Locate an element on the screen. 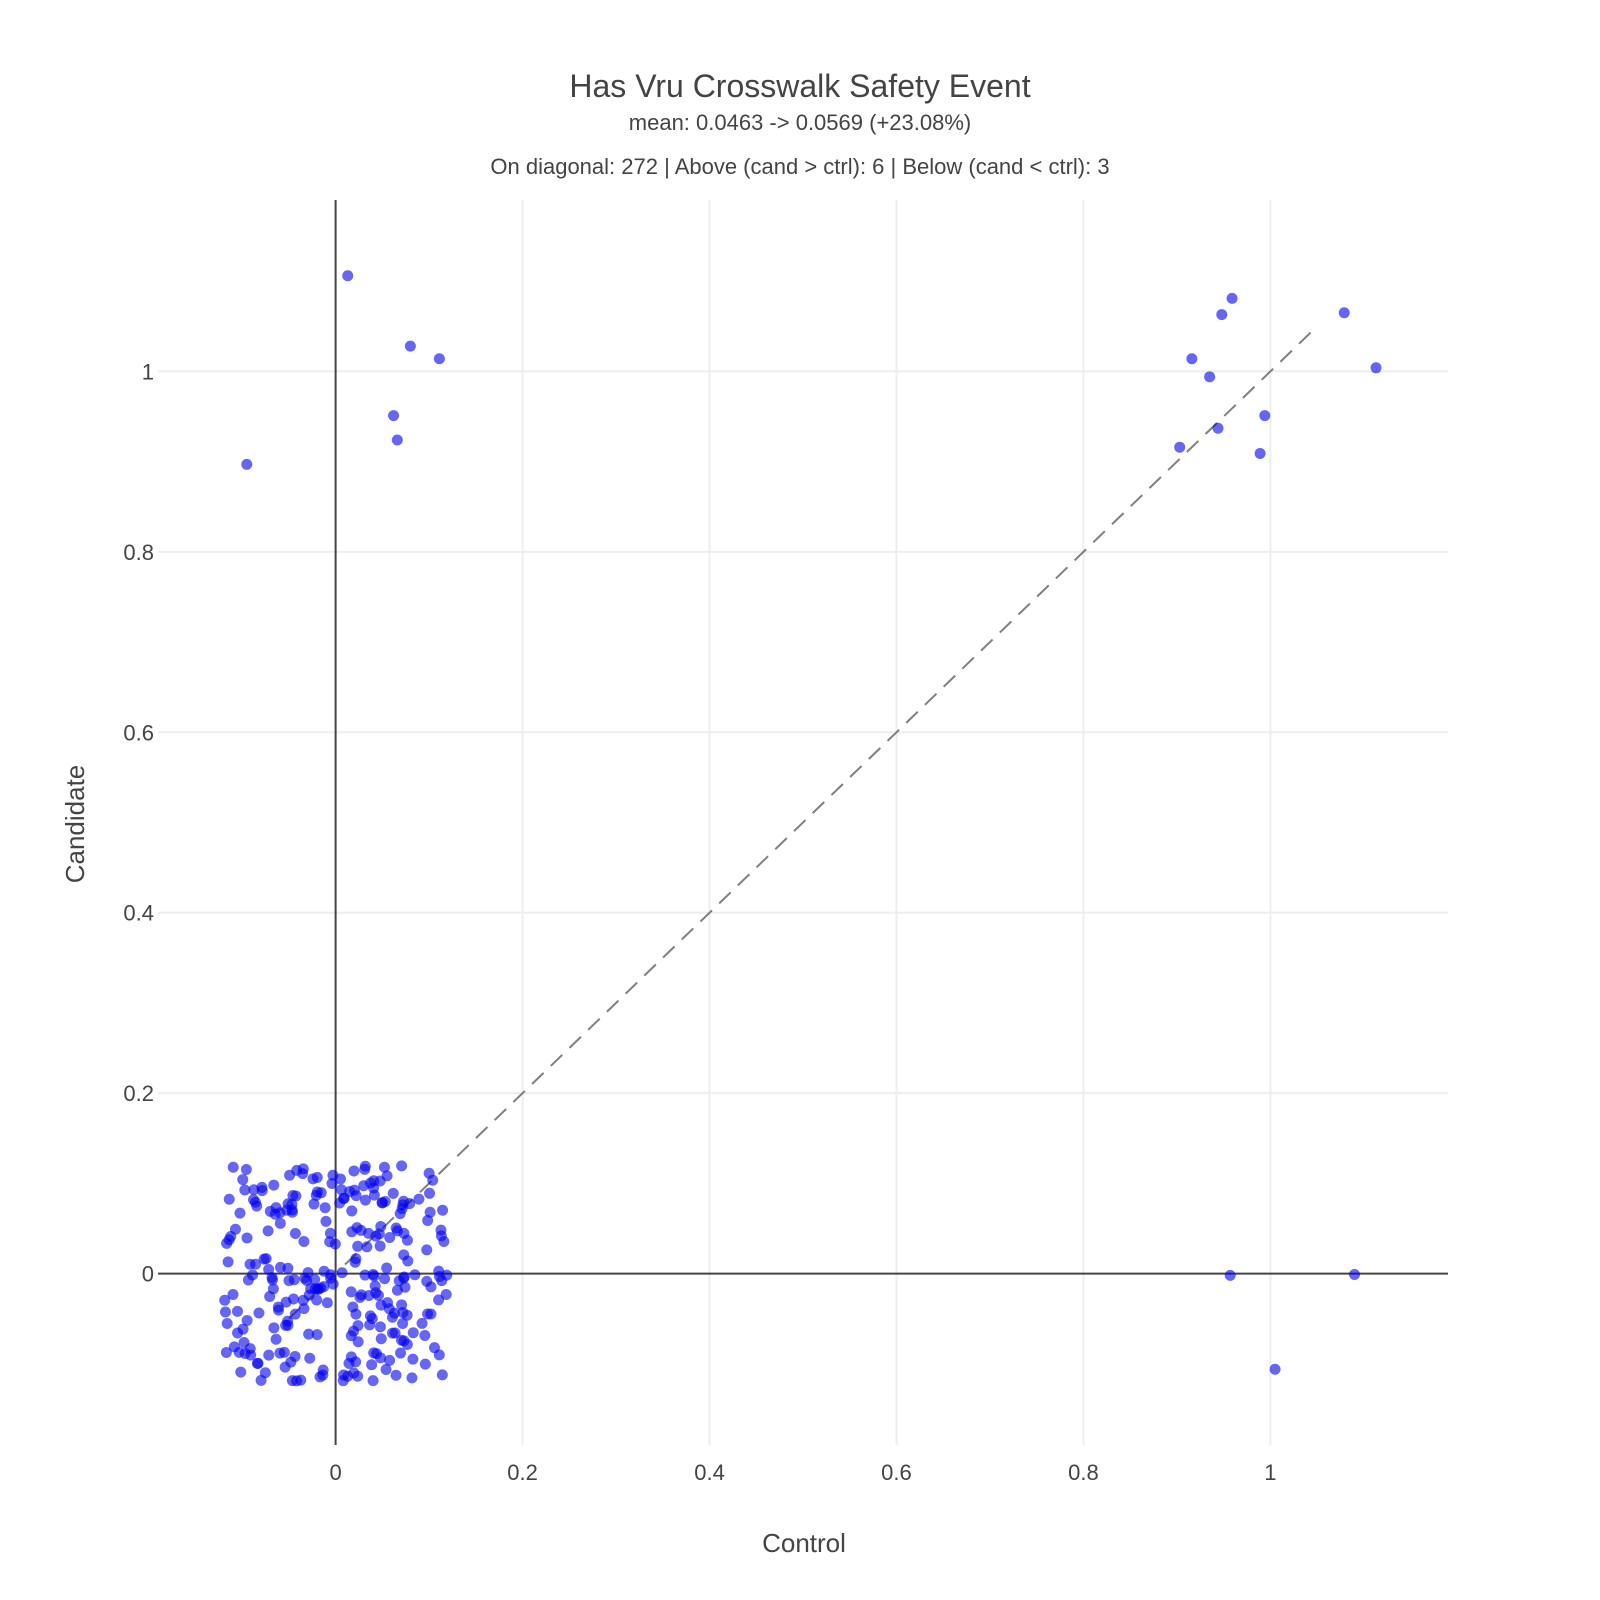 The height and width of the screenshot is (1600, 1600). x-tick-label: 1 is located at coordinates (1270, 1472).